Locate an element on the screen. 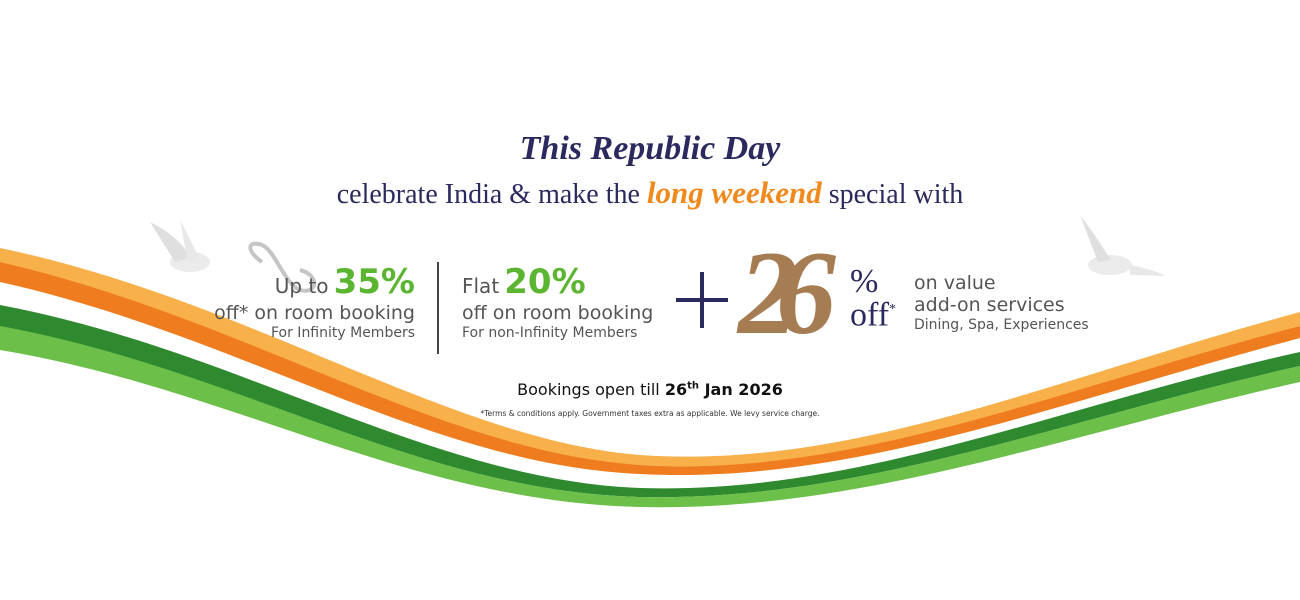 The height and width of the screenshot is (600, 1300). dove-left-icon is located at coordinates (180, 246).